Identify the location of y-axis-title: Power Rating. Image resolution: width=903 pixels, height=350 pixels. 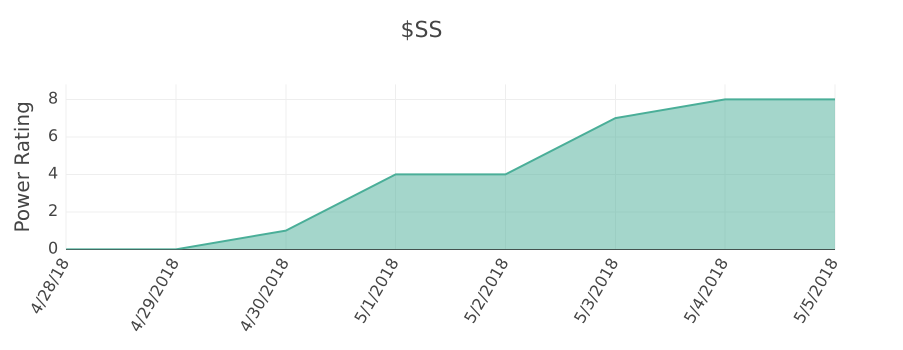
(22, 167).